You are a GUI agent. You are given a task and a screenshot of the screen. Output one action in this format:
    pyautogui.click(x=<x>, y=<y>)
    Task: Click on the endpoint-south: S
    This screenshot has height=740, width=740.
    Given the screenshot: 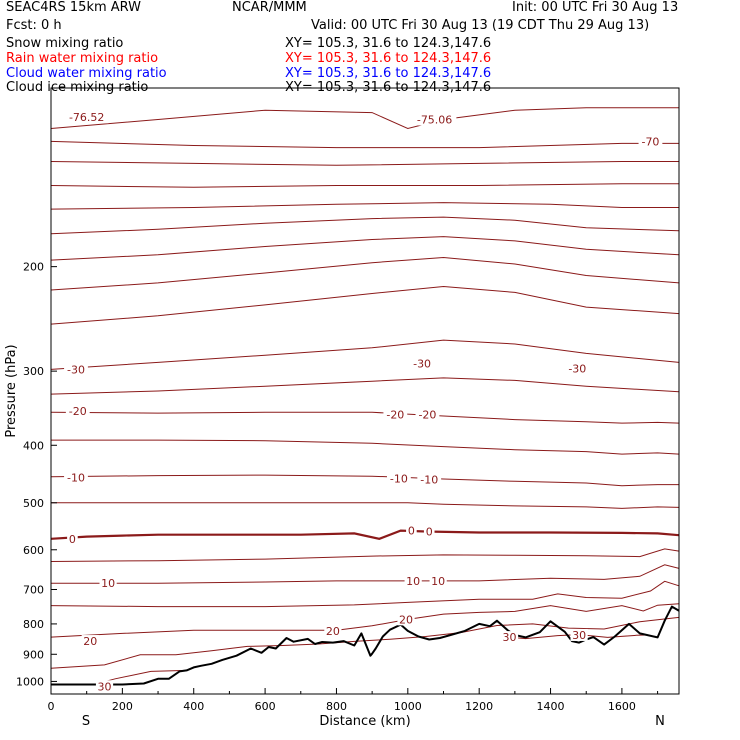 What is the action you would take?
    pyautogui.click(x=86, y=721)
    